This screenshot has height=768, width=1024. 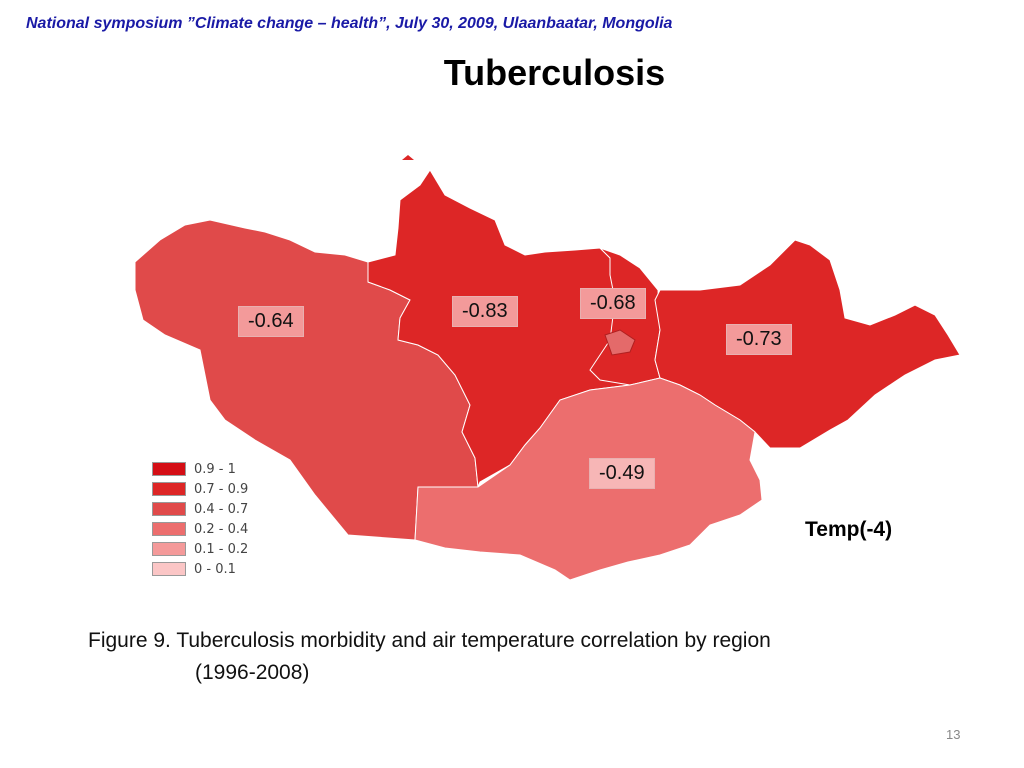 I want to click on legend-label: 0.2 - 0.4, so click(x=221, y=529).